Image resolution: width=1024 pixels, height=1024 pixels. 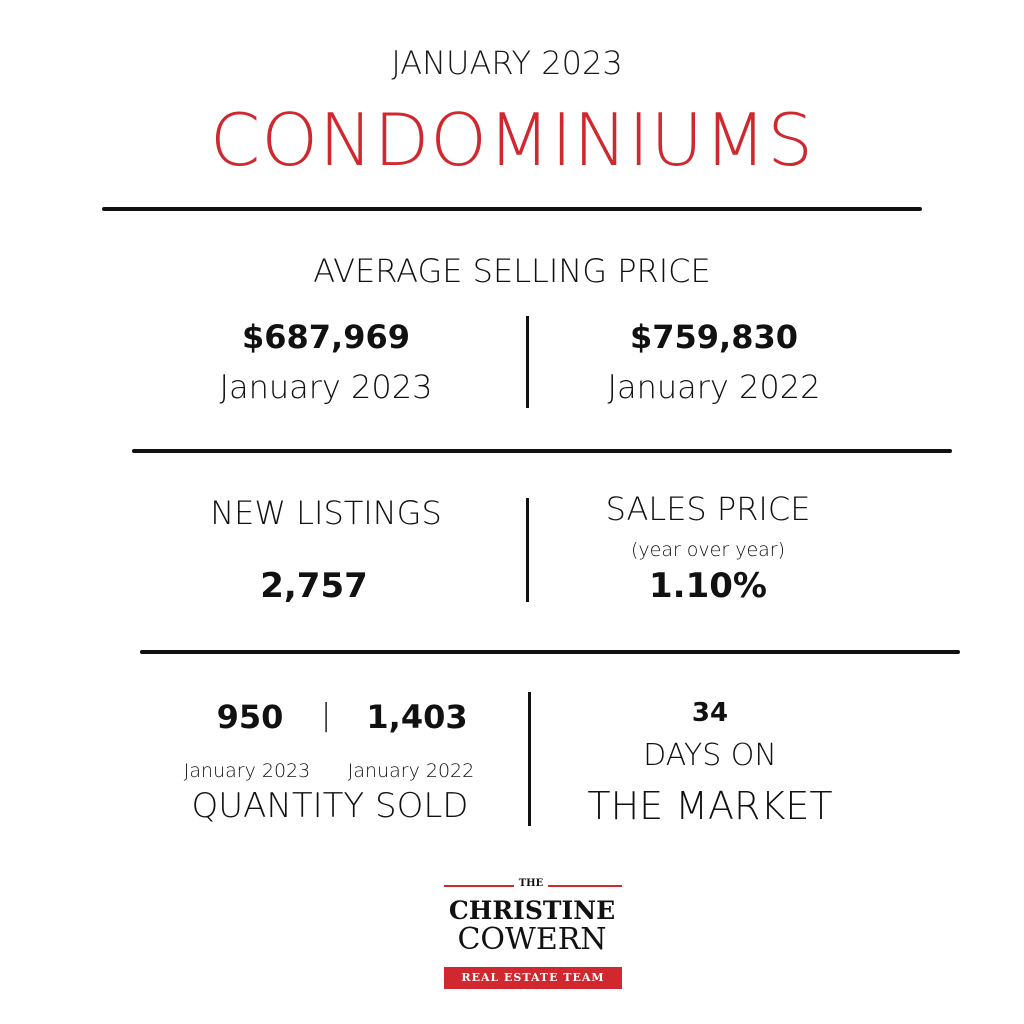 What do you see at coordinates (710, 713) in the screenshot?
I see `days-on-market-value: 34` at bounding box center [710, 713].